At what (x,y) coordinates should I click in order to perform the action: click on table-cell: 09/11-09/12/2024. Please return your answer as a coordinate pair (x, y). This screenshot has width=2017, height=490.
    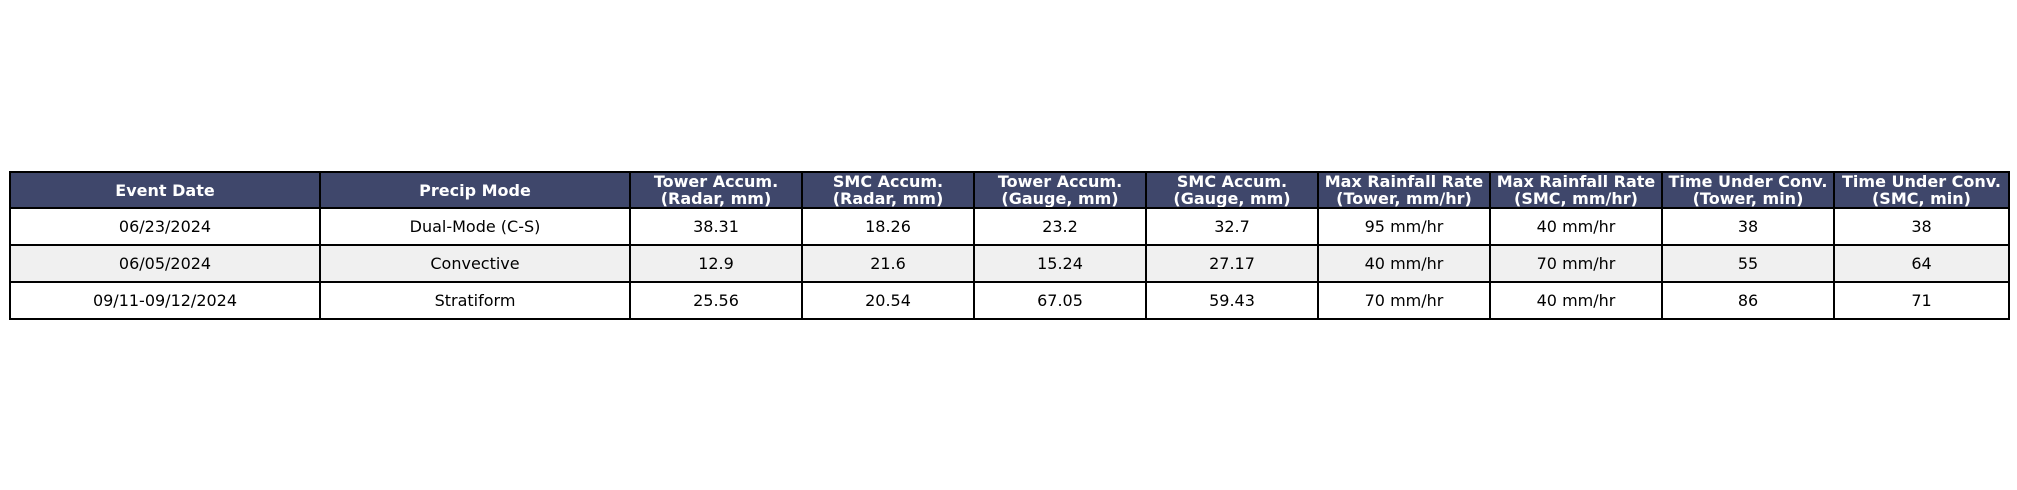
    Looking at the image, I should click on (165, 300).